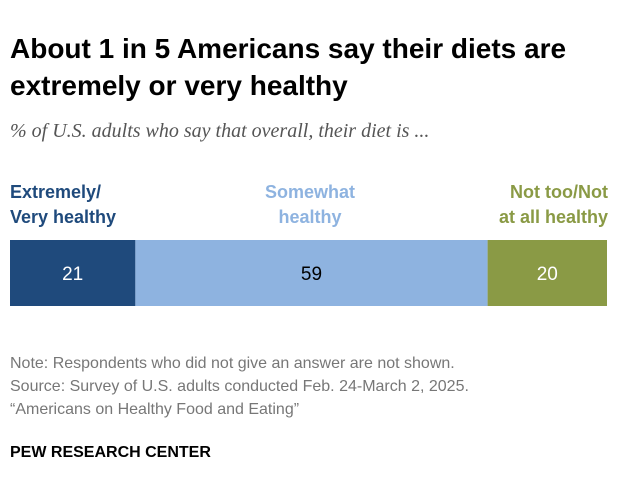 This screenshot has height=500, width=620. Describe the element at coordinates (553, 205) in the screenshot. I see `legend-label-not-too-not-at-all-healthy: Not too/Not at all healthy` at that location.